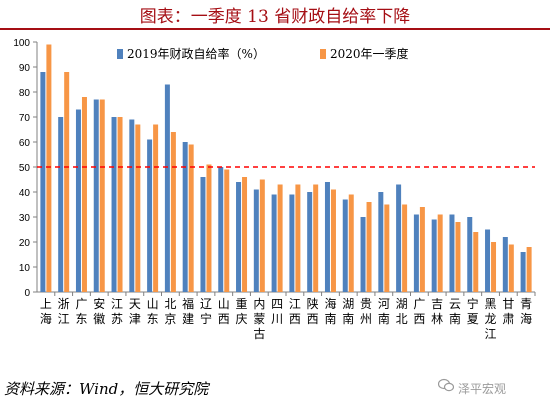 The width and height of the screenshot is (550, 403). I want to click on x-tick-label: 州, so click(366, 319).